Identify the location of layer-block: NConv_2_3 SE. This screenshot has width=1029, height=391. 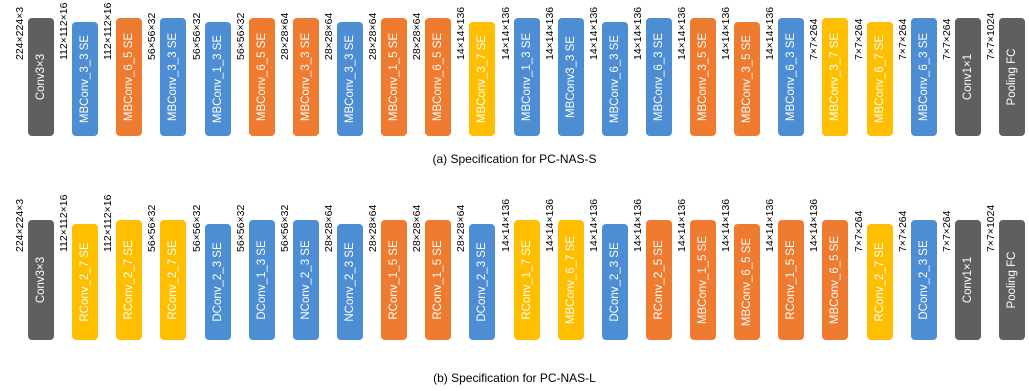
(349, 282).